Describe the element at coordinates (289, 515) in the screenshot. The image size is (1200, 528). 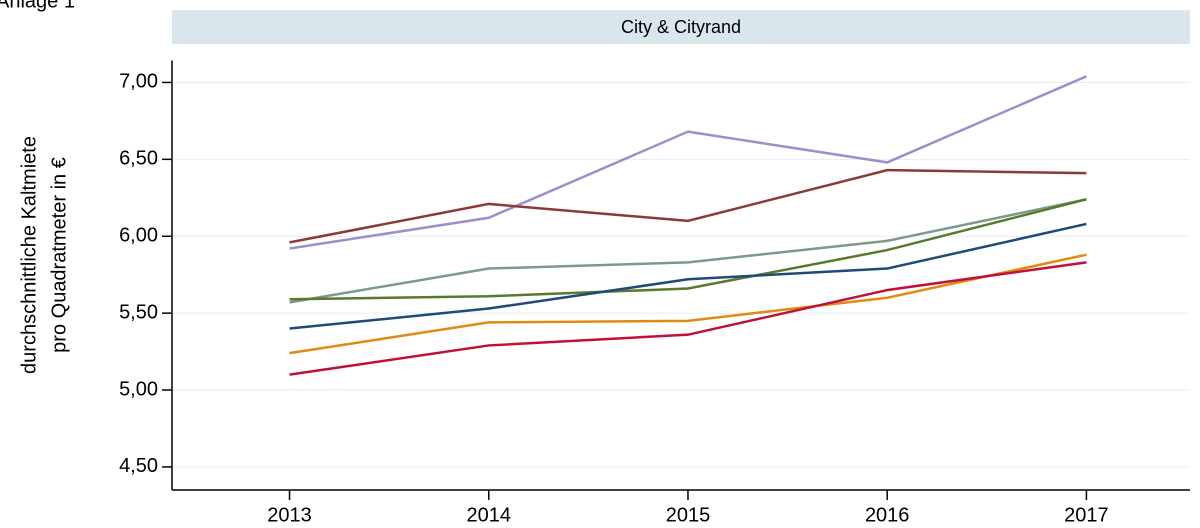
I see `x-tick-label: 2013` at that location.